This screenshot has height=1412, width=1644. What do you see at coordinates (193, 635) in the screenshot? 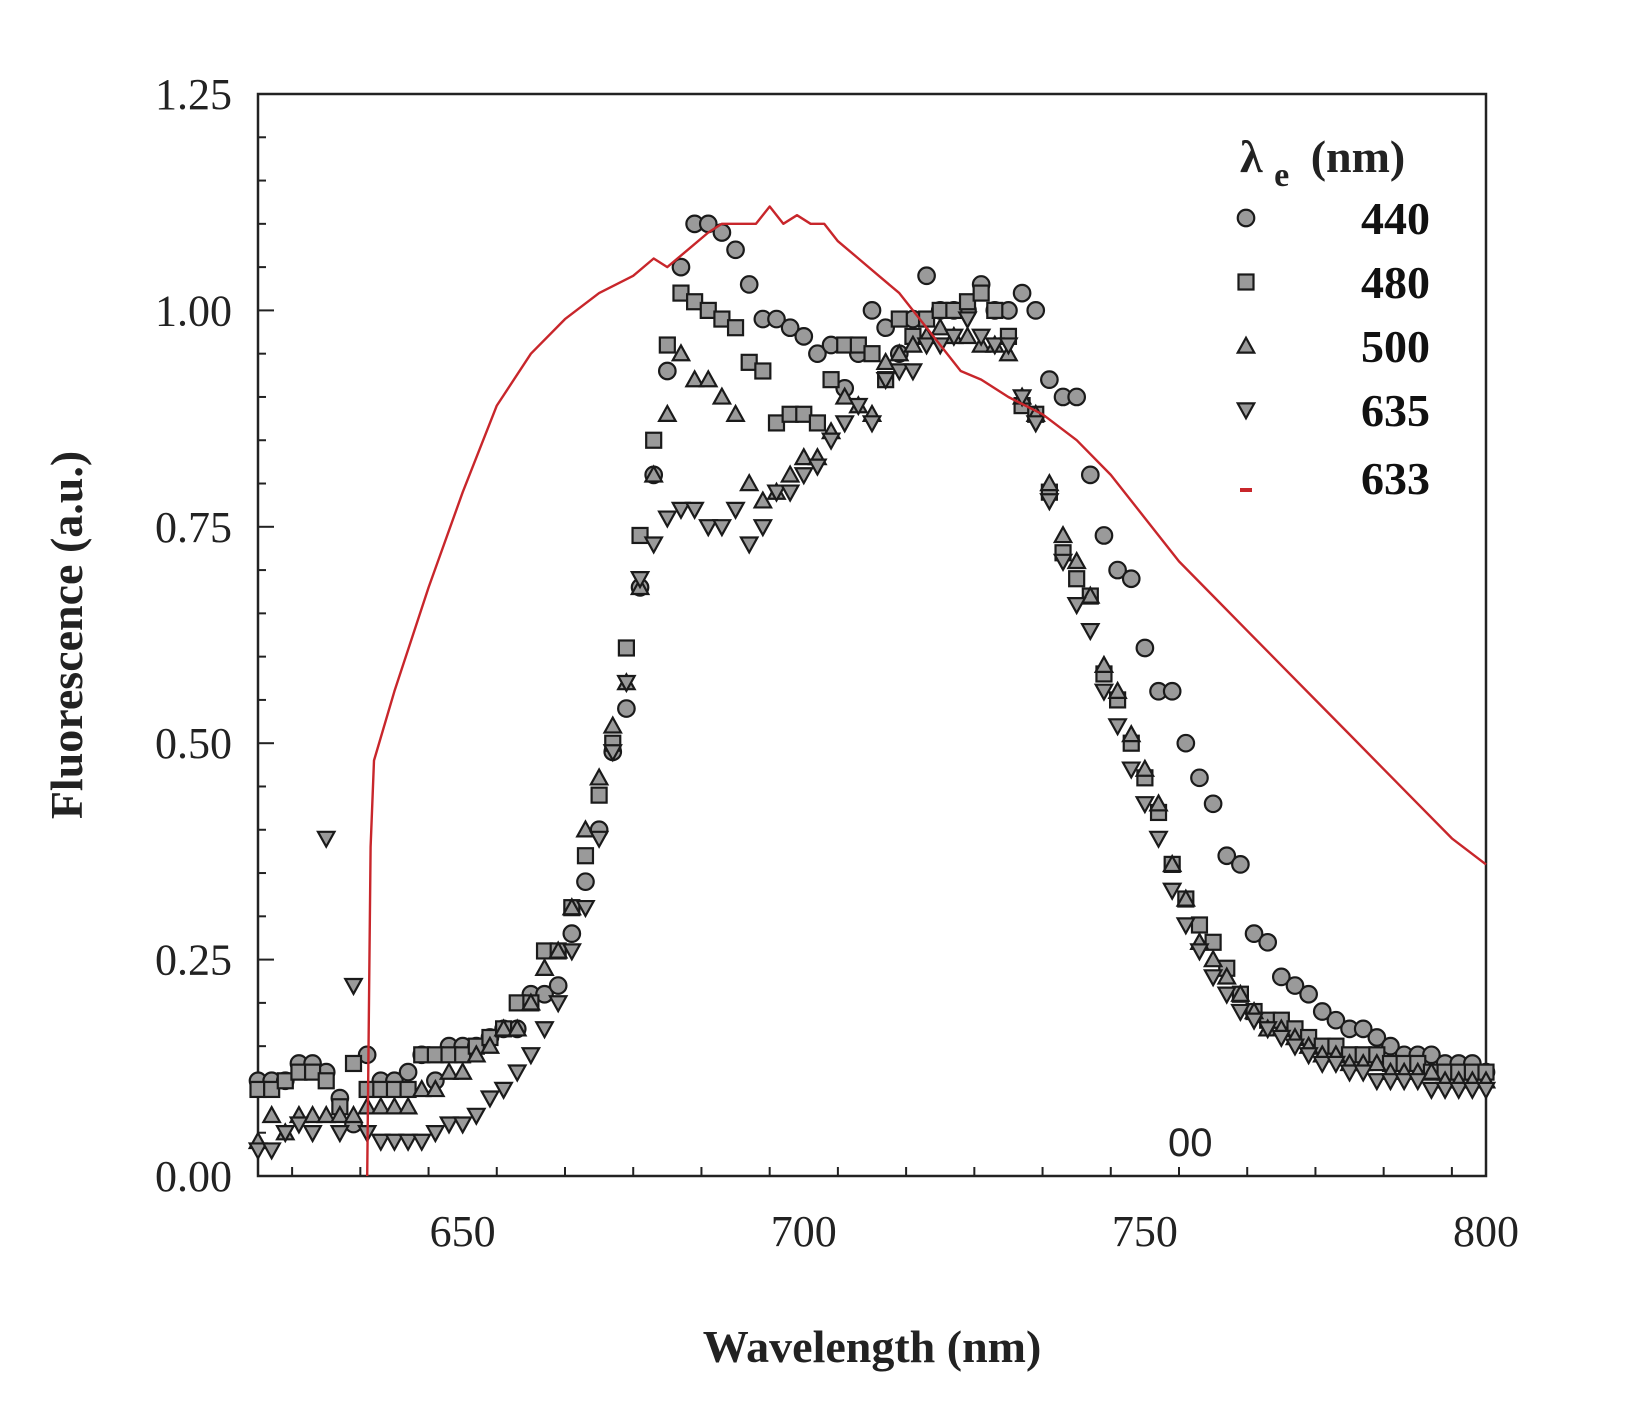
I see `y-axis-tick-labels: 0.00 0.25 0.50 0.75 1.00 1.25` at bounding box center [193, 635].